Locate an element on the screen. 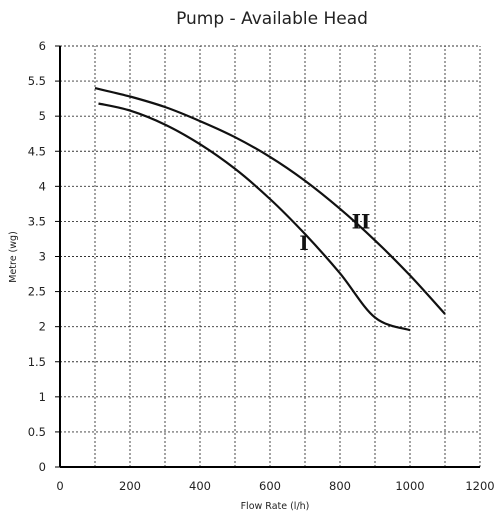  y-tick-label: 2 is located at coordinates (42, 327).